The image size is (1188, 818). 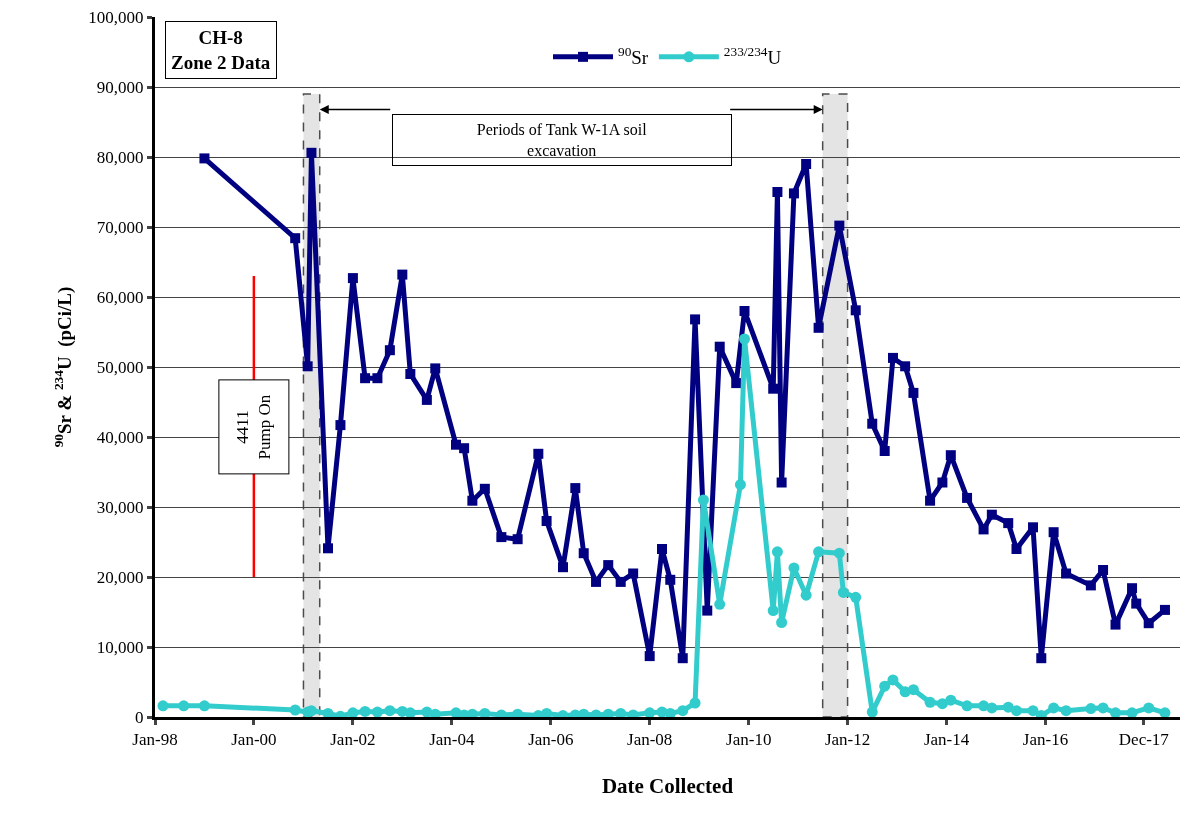 I want to click on x-axis-title: Date Collected, so click(x=667, y=785).